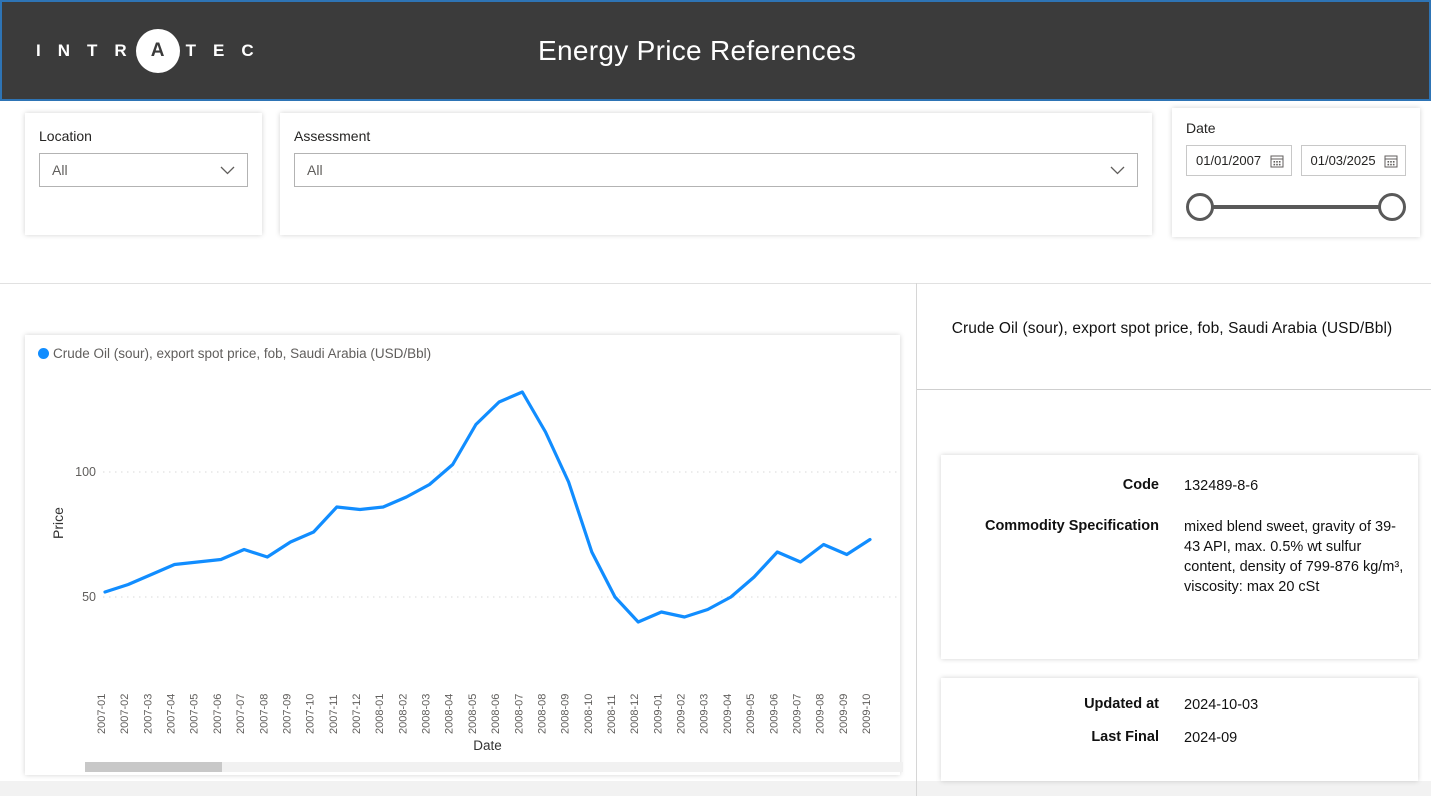 The width and height of the screenshot is (1431, 796). What do you see at coordinates (1296, 172) in the screenshot?
I see `date-filter-card: Date 01/01/2007 01/03/2025` at bounding box center [1296, 172].